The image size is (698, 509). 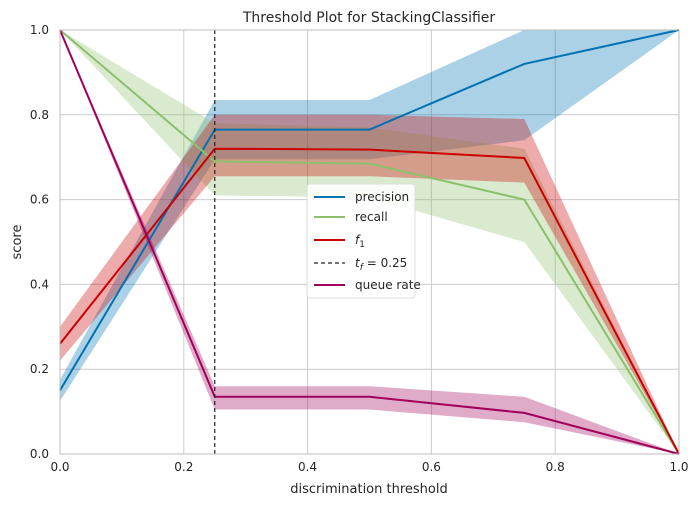 I want to click on y-tick-label: 1.0, so click(x=39, y=30).